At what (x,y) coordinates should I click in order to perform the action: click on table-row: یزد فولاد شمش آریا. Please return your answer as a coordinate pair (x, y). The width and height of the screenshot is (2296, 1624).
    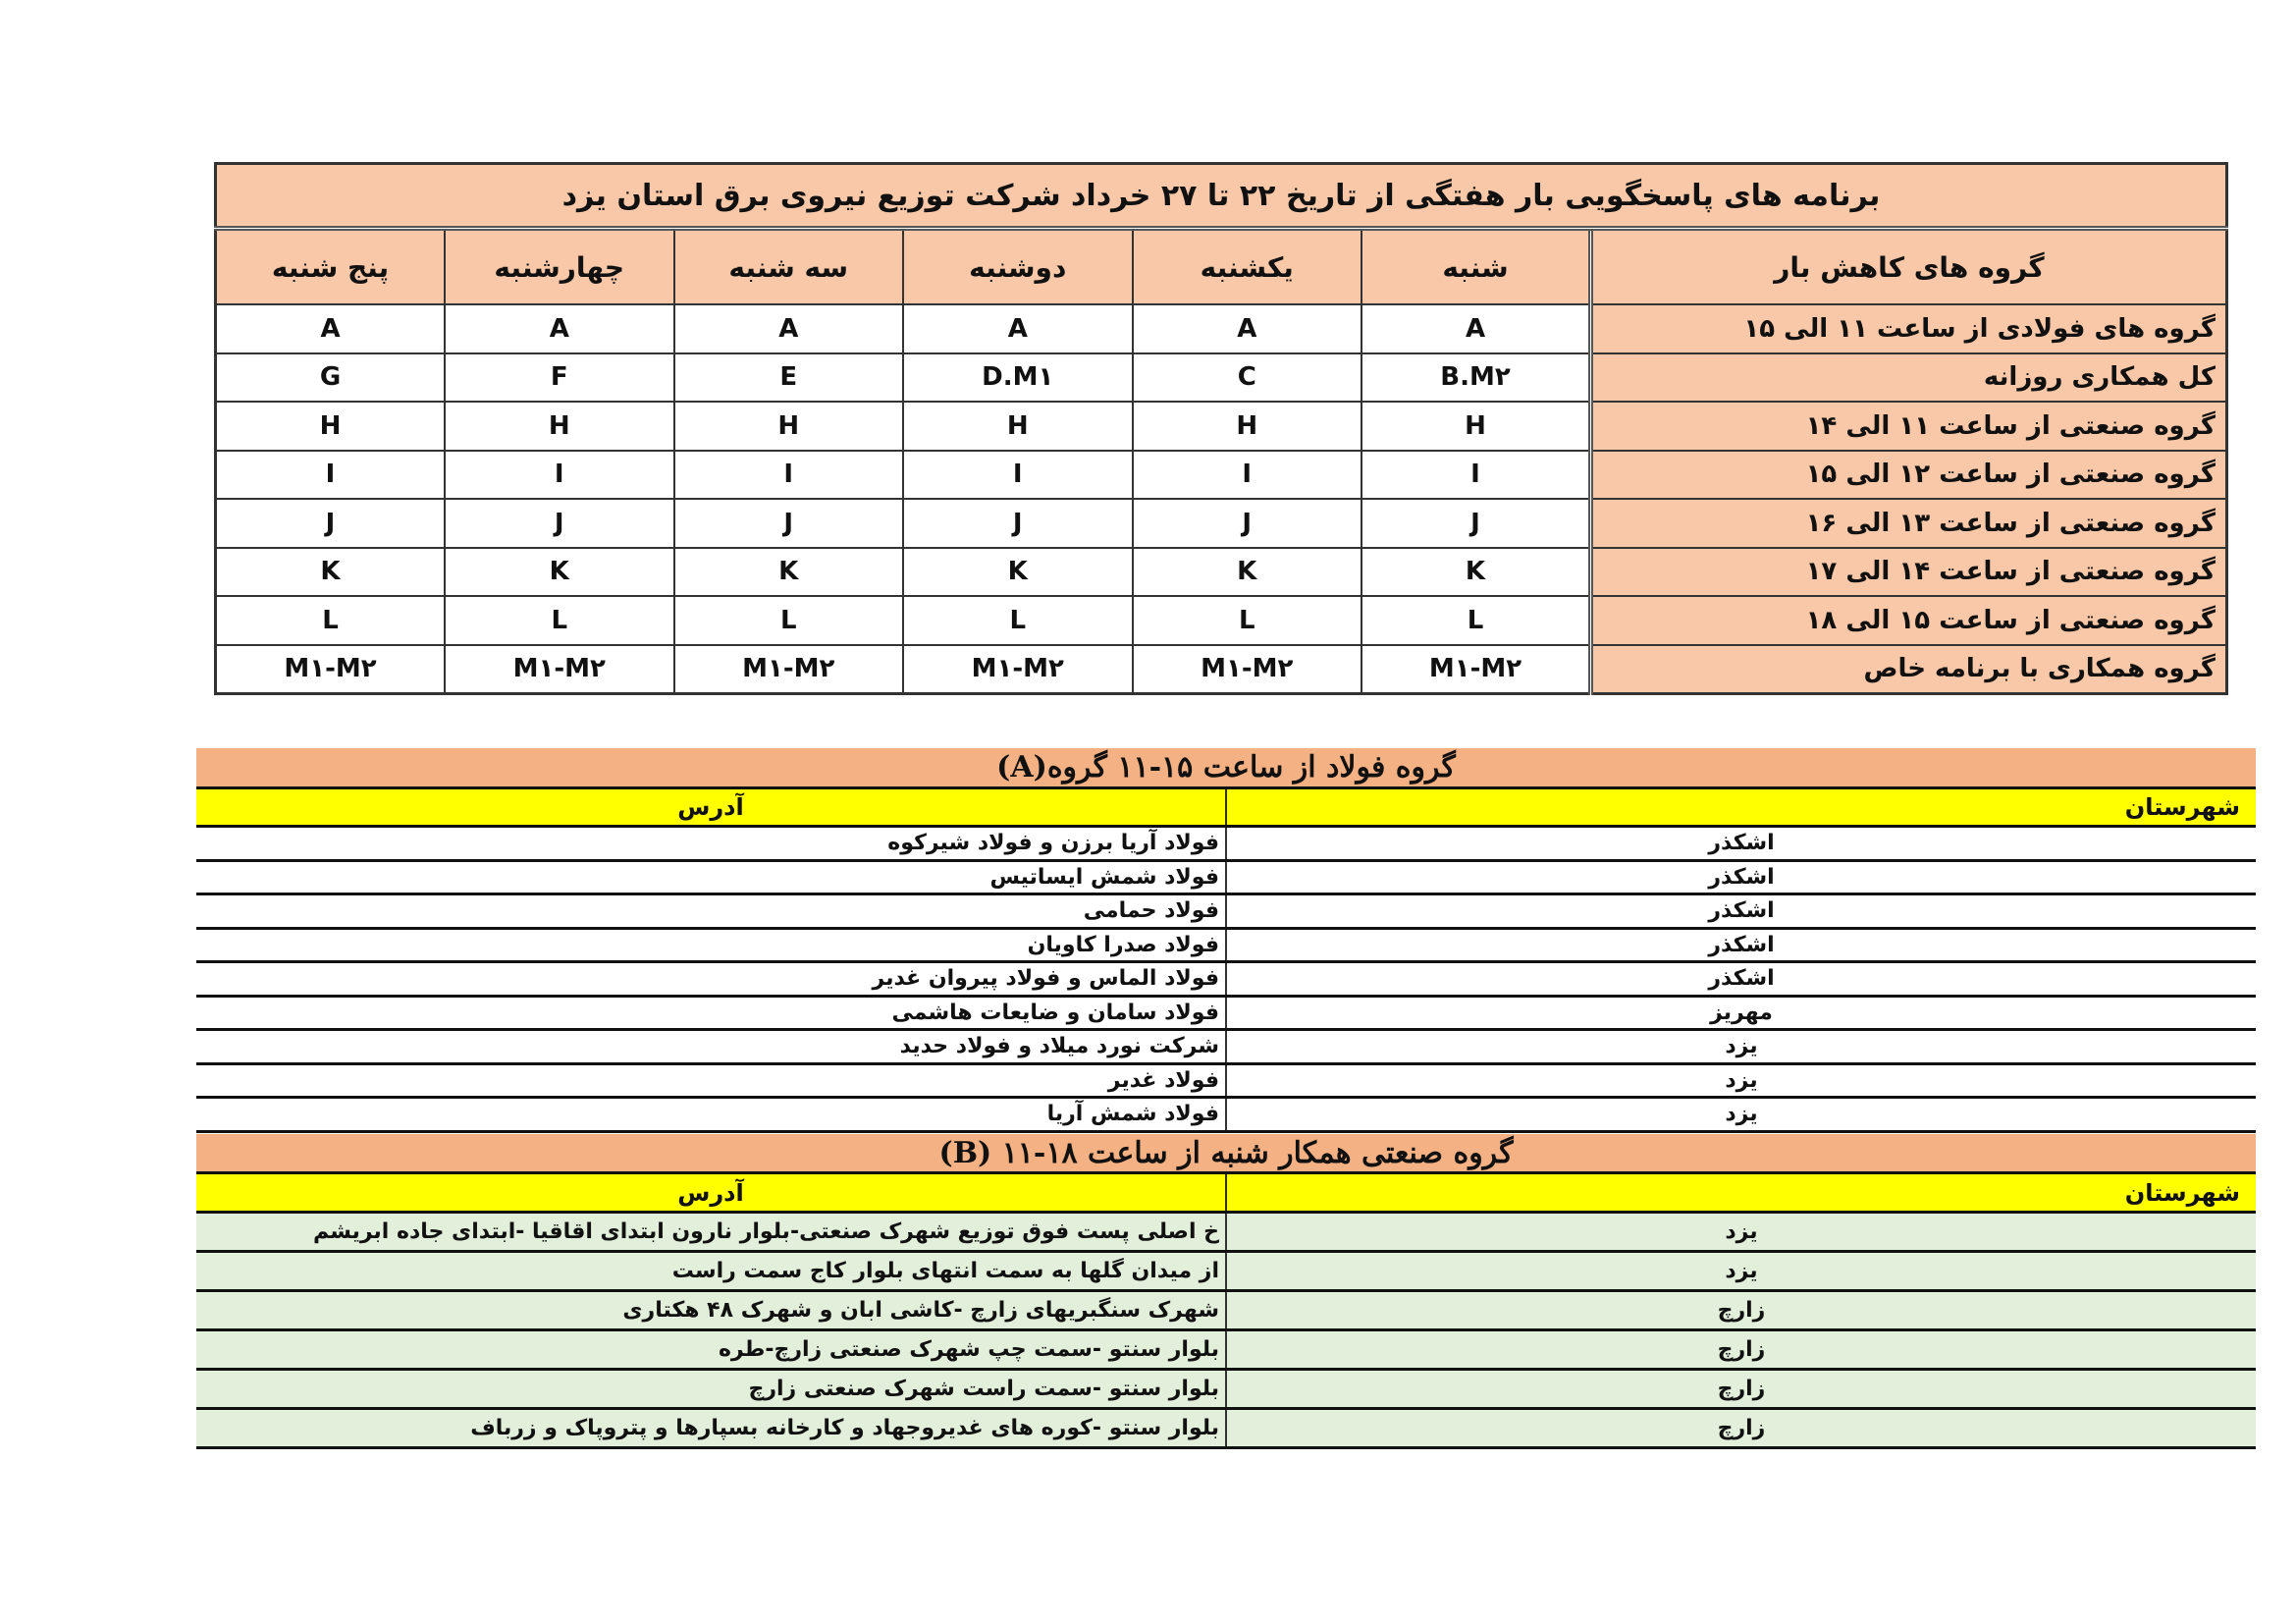
    Looking at the image, I should click on (1226, 1115).